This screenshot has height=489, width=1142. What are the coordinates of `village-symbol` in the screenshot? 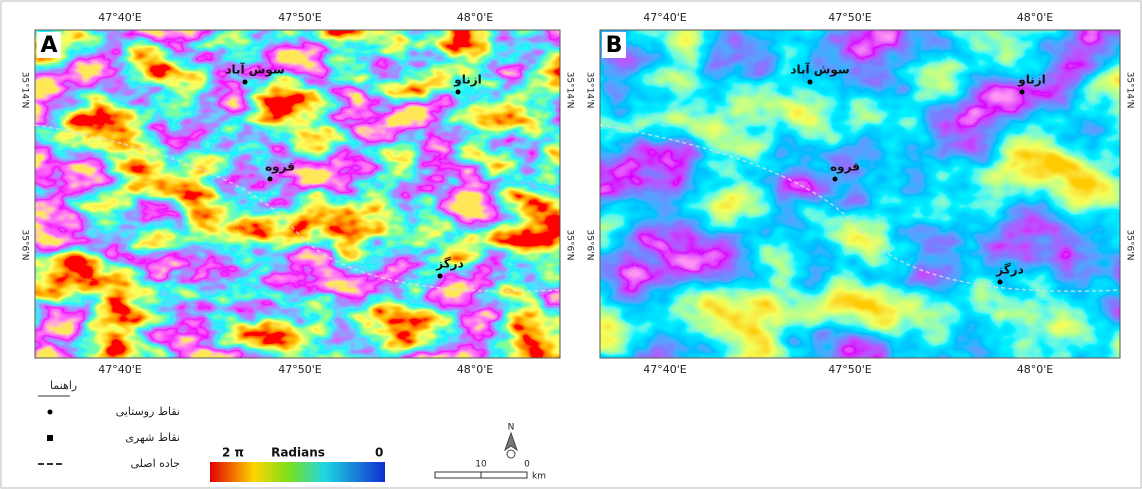 It's located at (50, 412).